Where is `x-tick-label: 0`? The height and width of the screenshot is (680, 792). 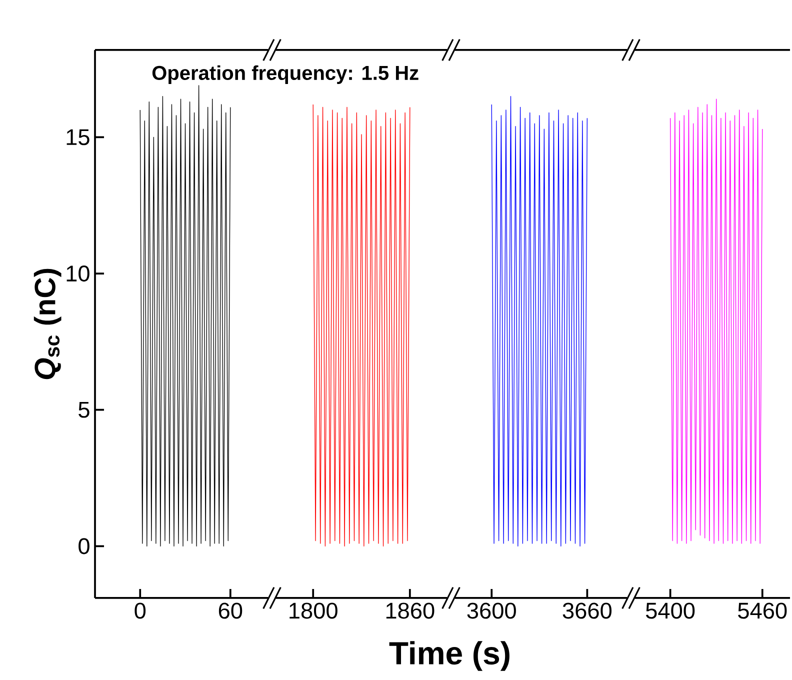 x-tick-label: 0 is located at coordinates (140, 610).